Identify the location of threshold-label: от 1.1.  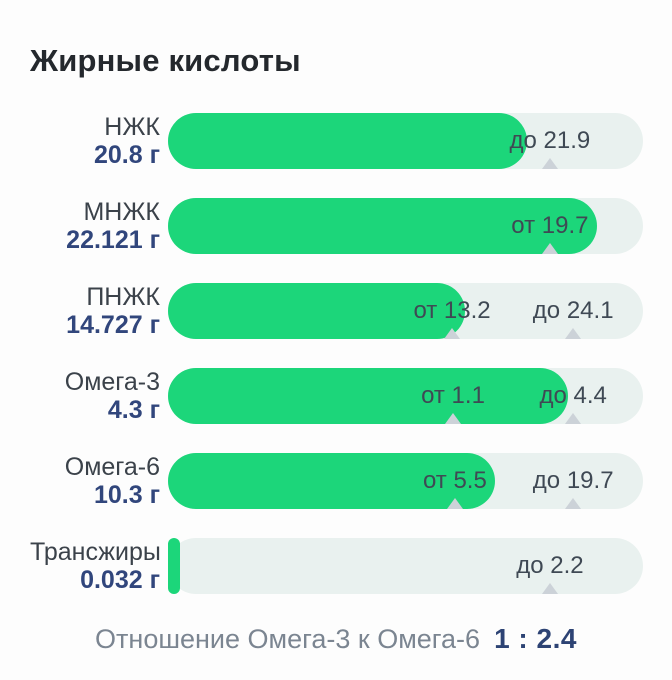
(453, 395).